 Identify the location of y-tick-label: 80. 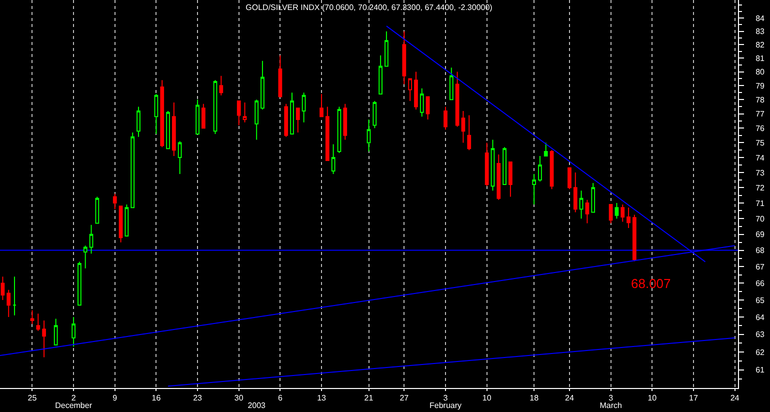
(761, 72).